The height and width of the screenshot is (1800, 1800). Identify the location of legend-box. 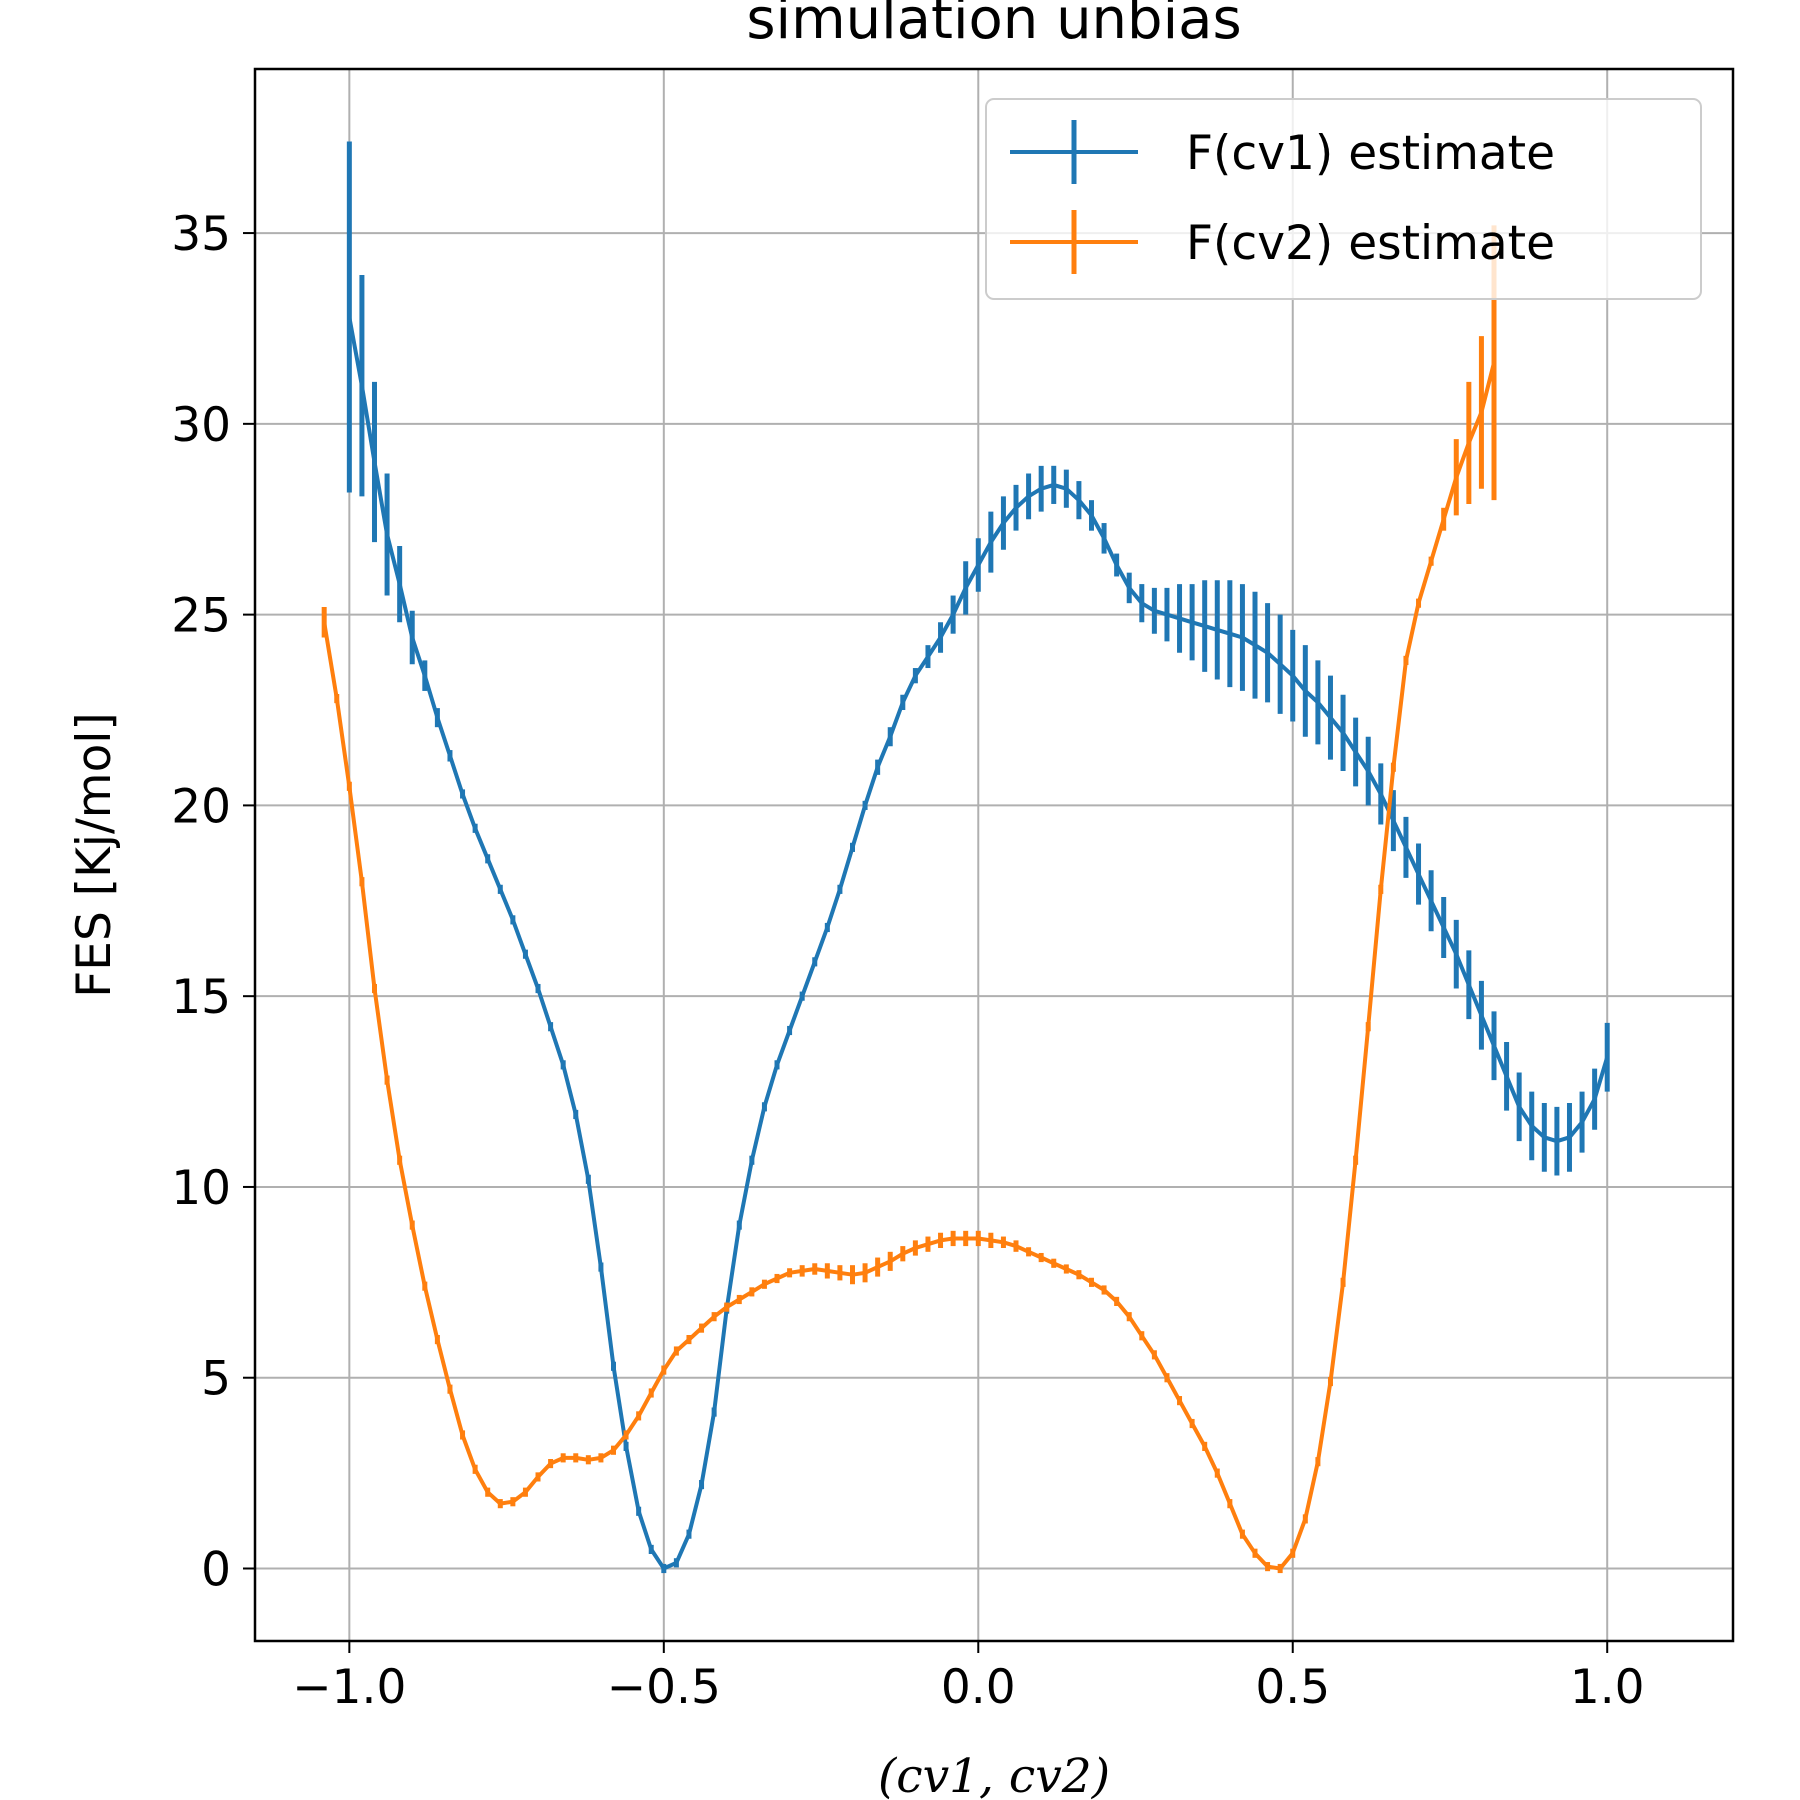
(1343, 199).